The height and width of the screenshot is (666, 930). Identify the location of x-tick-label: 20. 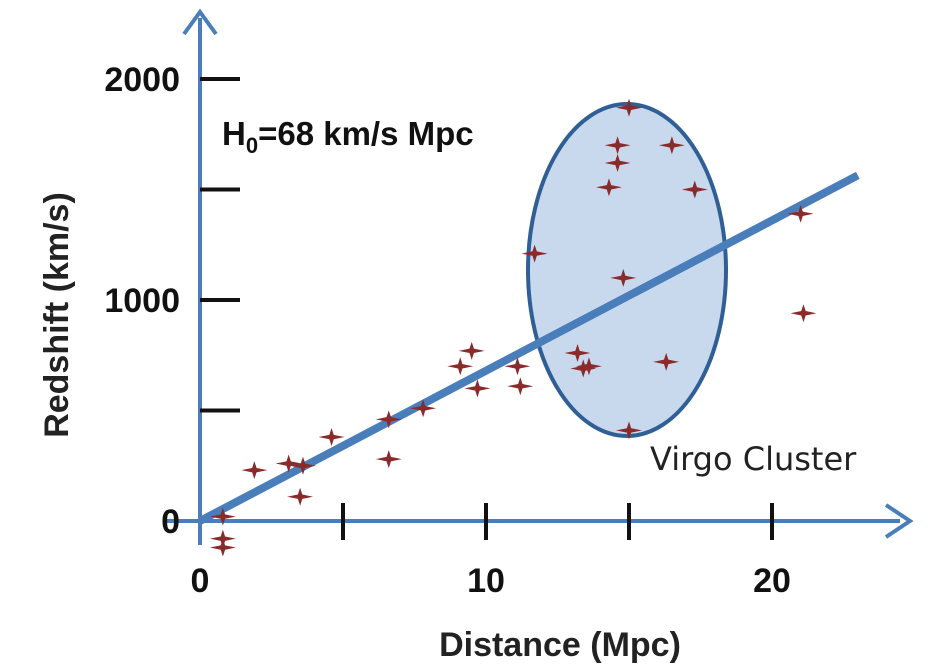
(772, 581).